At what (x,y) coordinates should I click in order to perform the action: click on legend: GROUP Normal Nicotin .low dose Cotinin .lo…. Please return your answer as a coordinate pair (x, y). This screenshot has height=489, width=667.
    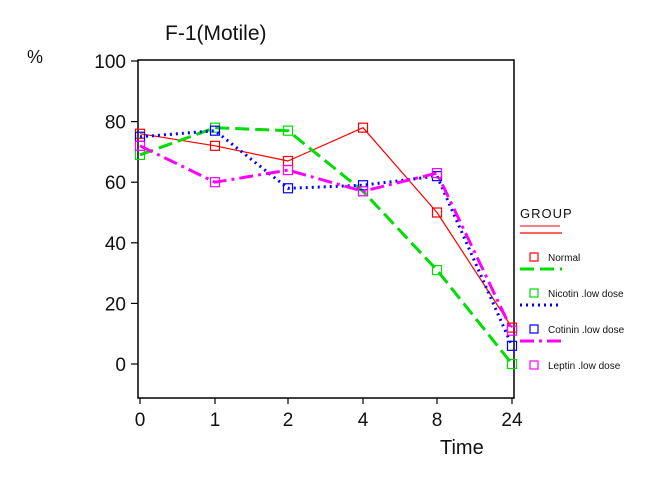
    Looking at the image, I should click on (572, 289).